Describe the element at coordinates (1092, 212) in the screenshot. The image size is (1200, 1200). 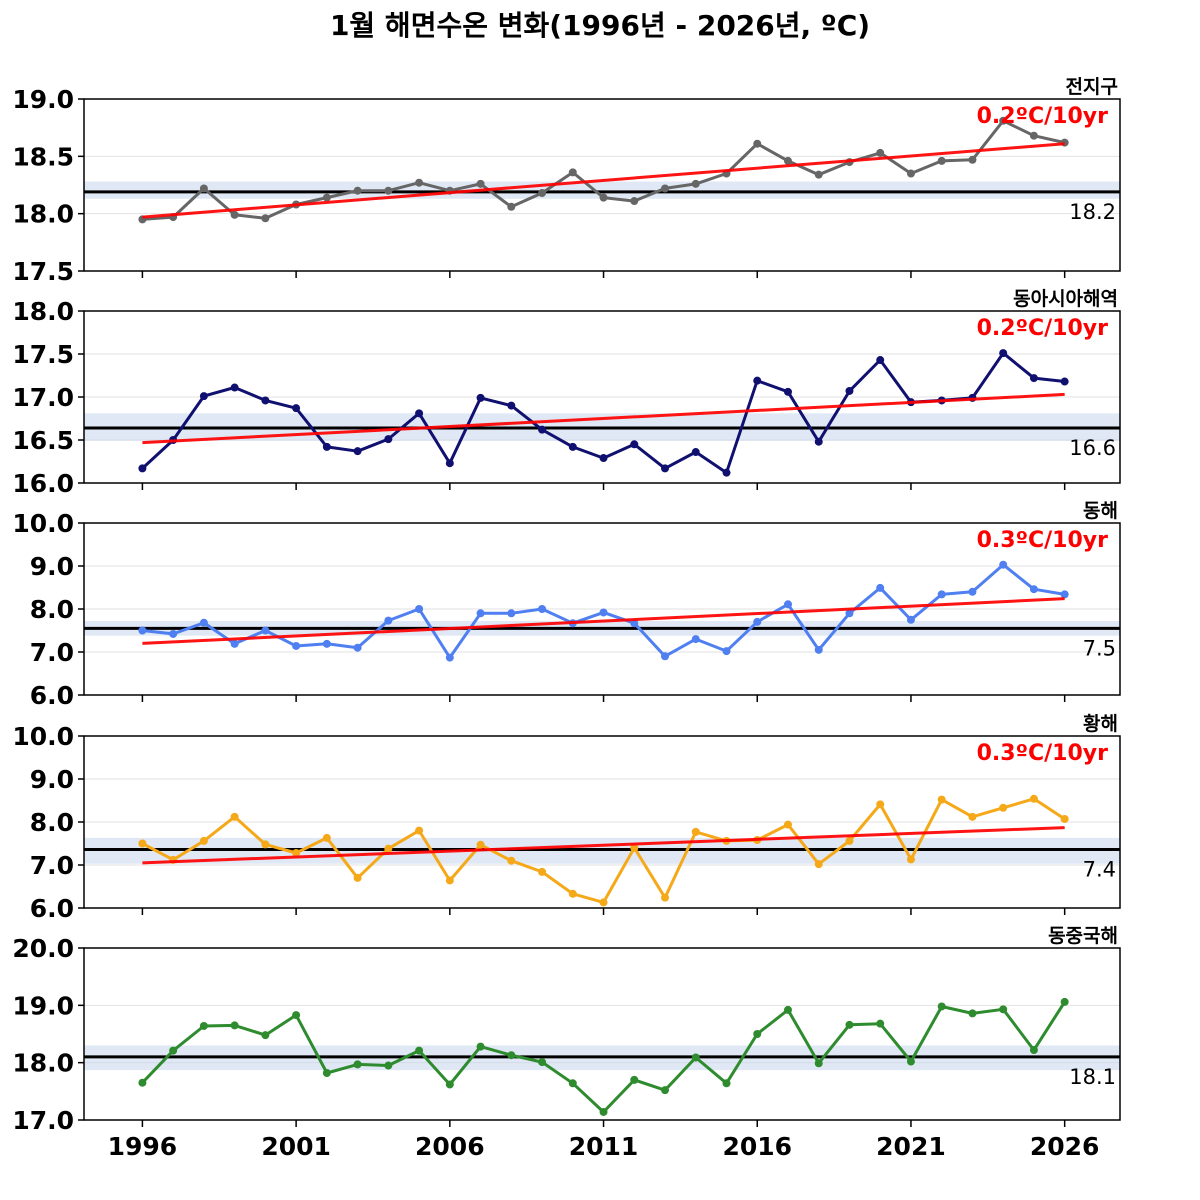
I see `mean-value-label: 18.2` at that location.